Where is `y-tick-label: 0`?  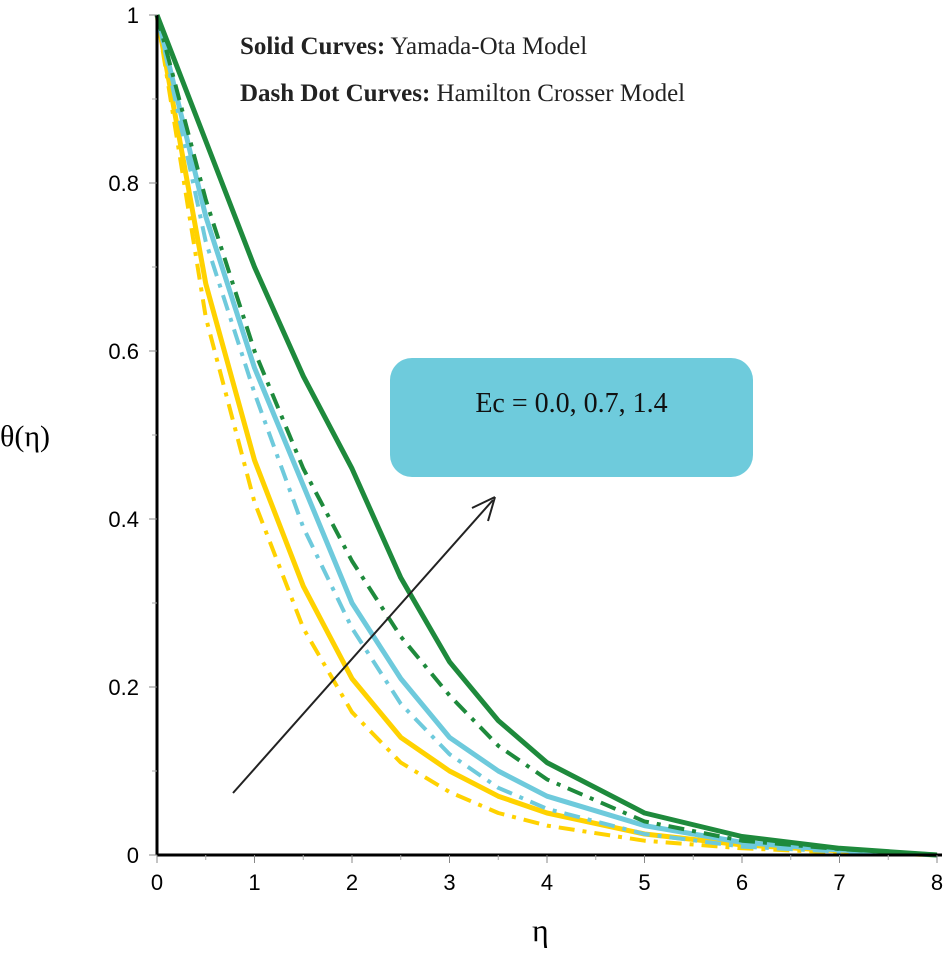 y-tick-label: 0 is located at coordinates (133, 855).